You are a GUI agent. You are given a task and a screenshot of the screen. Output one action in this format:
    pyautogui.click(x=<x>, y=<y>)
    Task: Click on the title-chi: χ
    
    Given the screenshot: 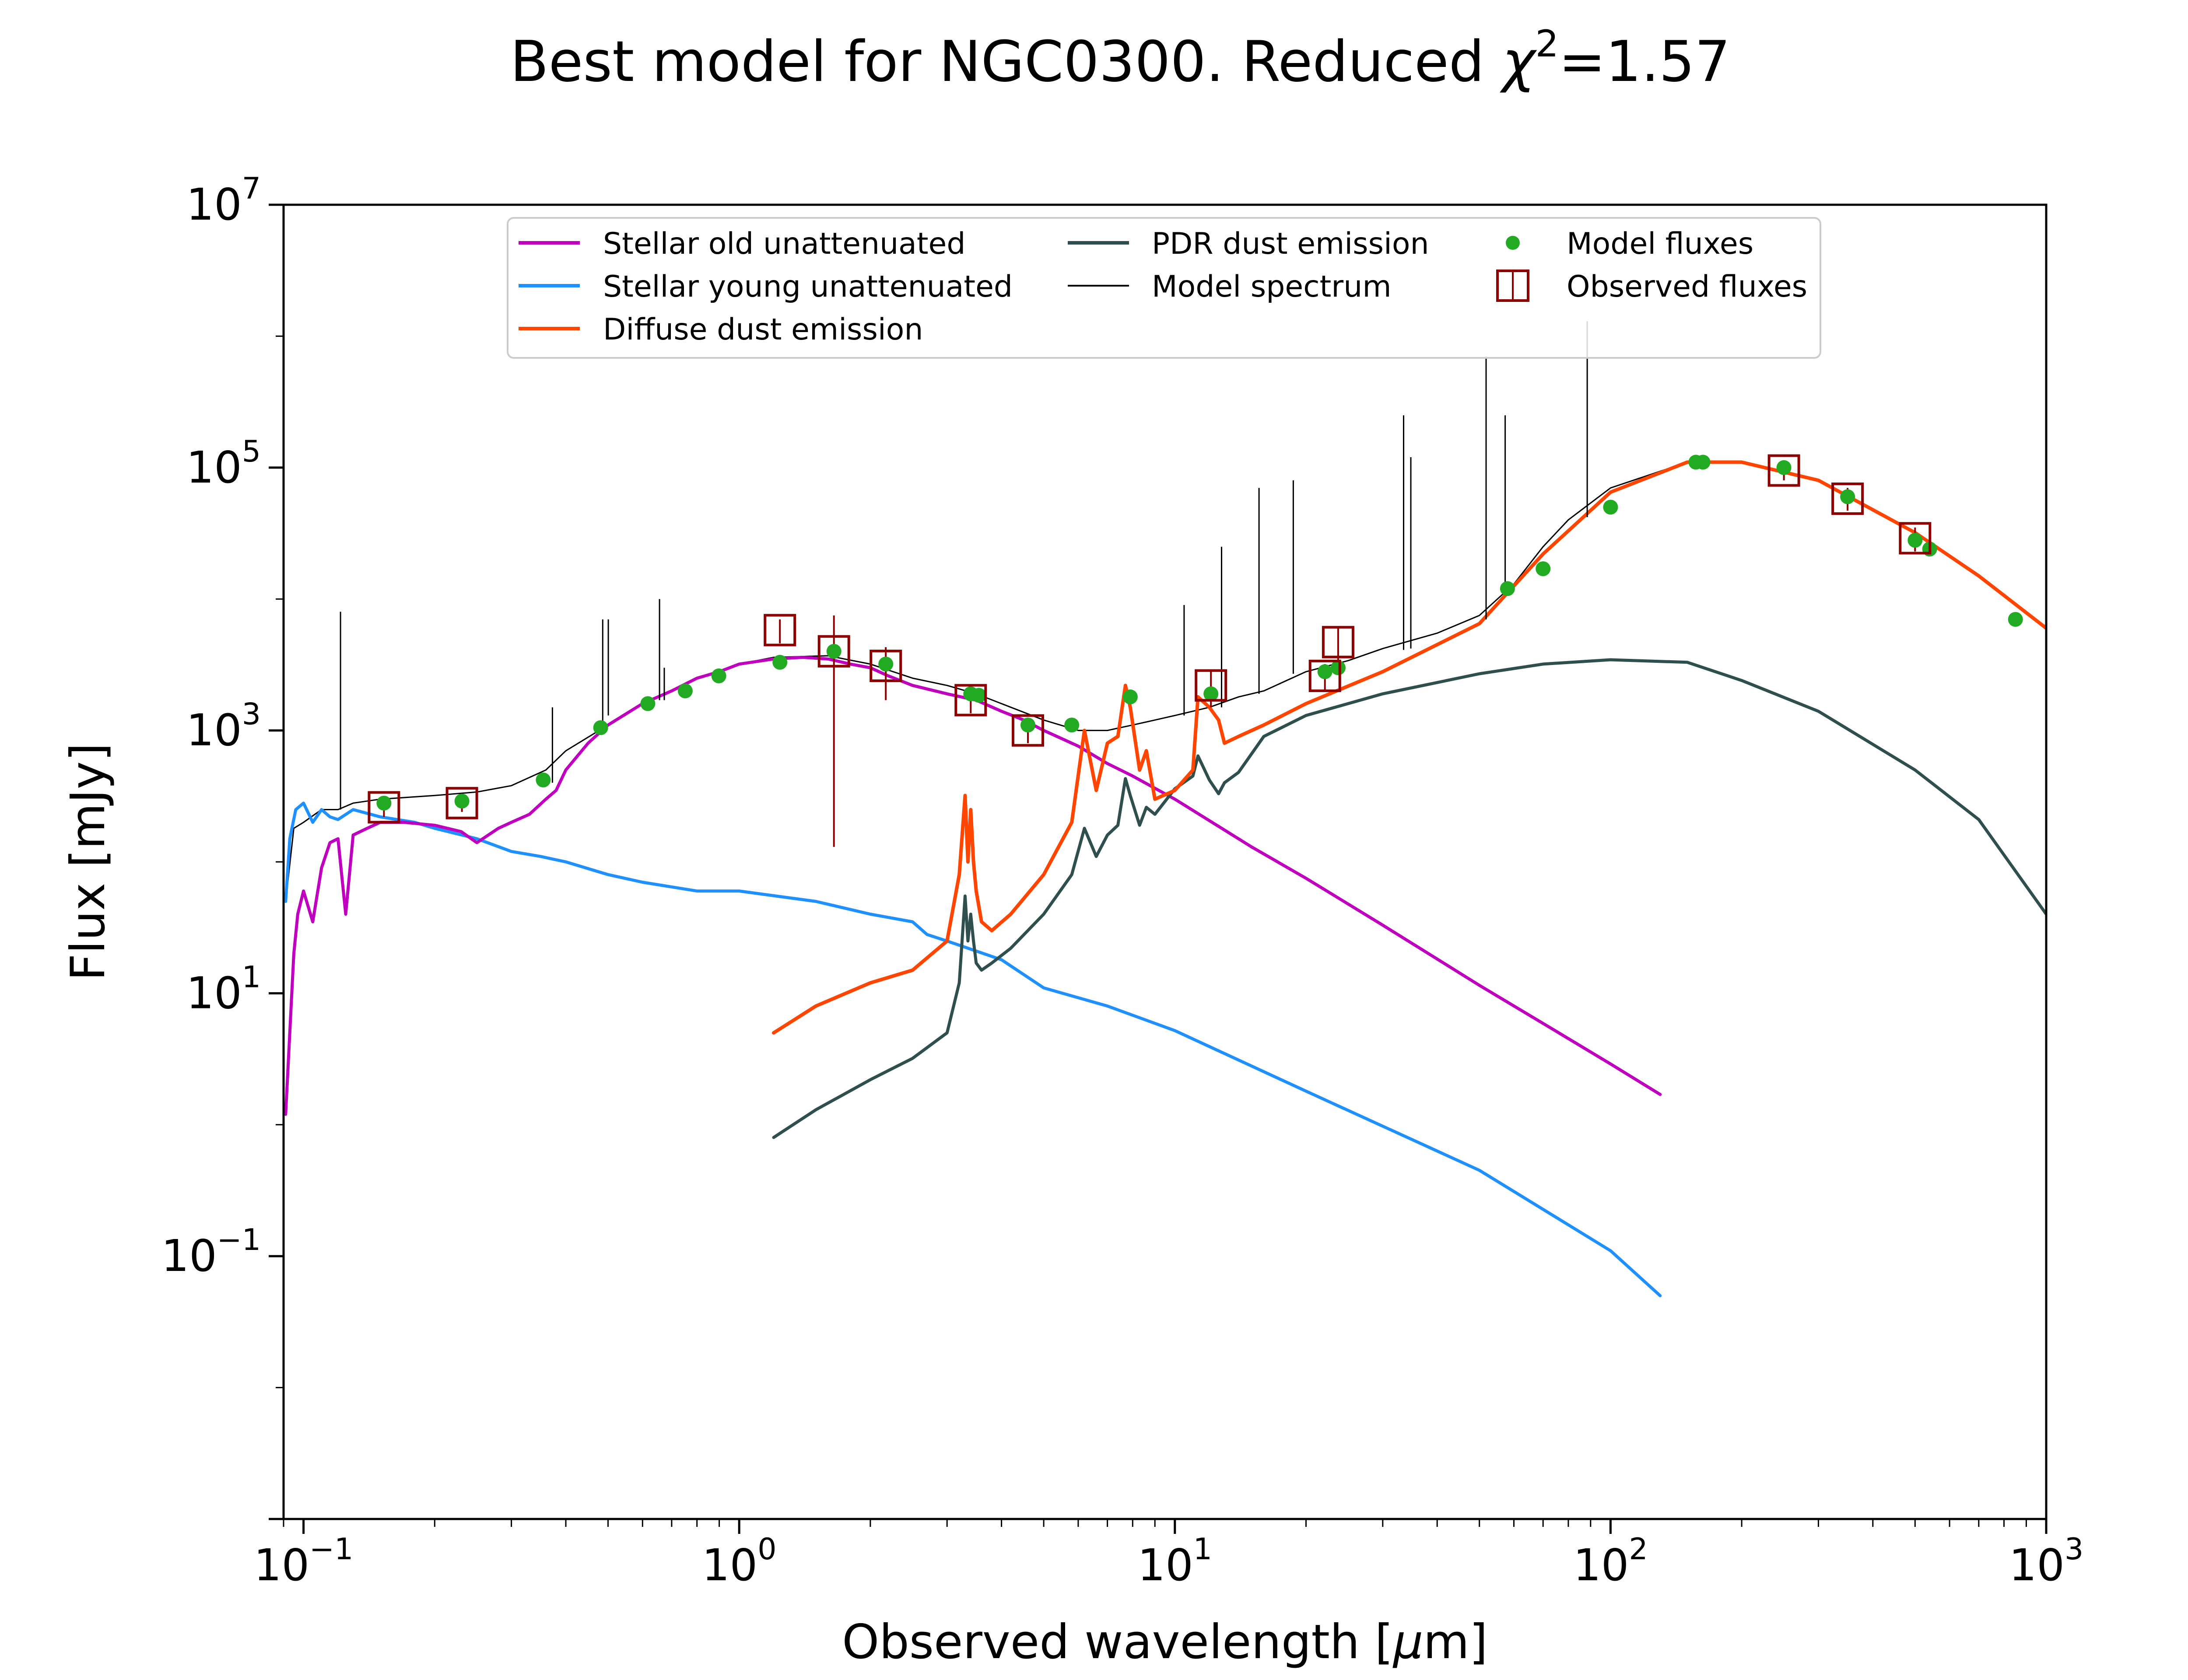 What is the action you would take?
    pyautogui.click(x=1518, y=61)
    